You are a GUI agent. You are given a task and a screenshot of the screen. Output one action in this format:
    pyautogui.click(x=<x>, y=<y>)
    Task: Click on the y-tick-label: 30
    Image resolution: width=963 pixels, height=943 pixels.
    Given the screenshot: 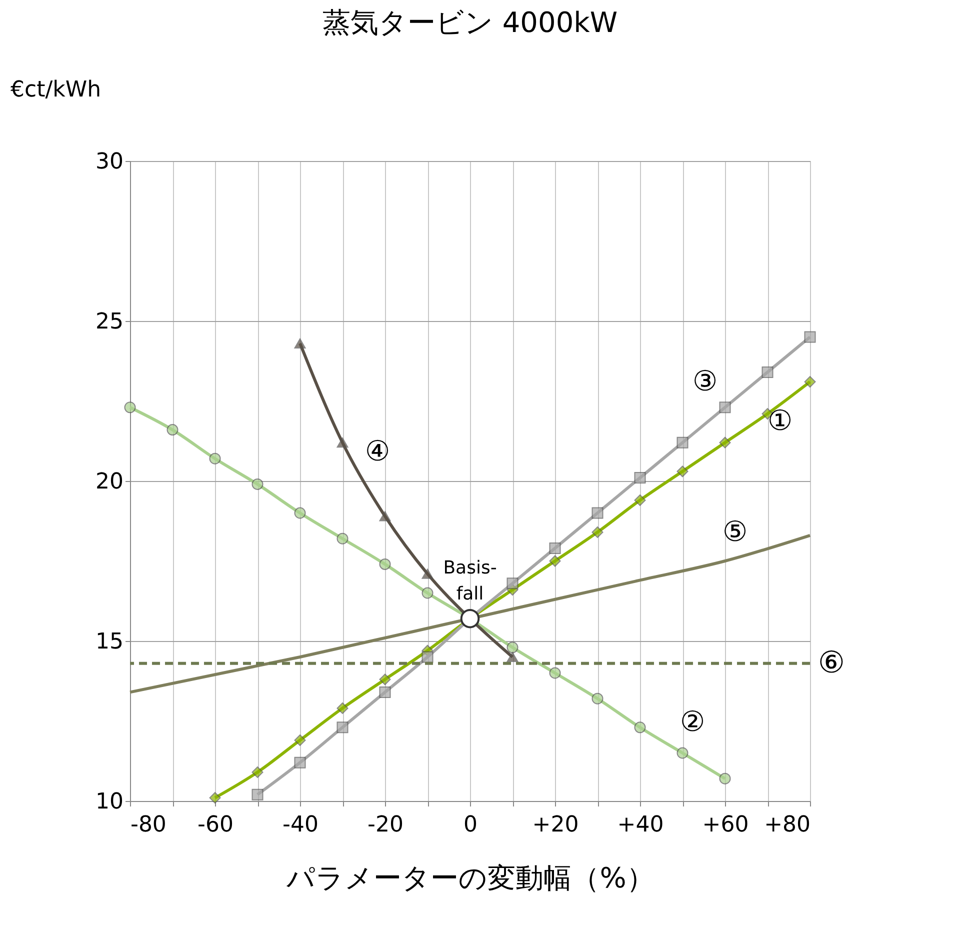 What is the action you would take?
    pyautogui.click(x=110, y=162)
    